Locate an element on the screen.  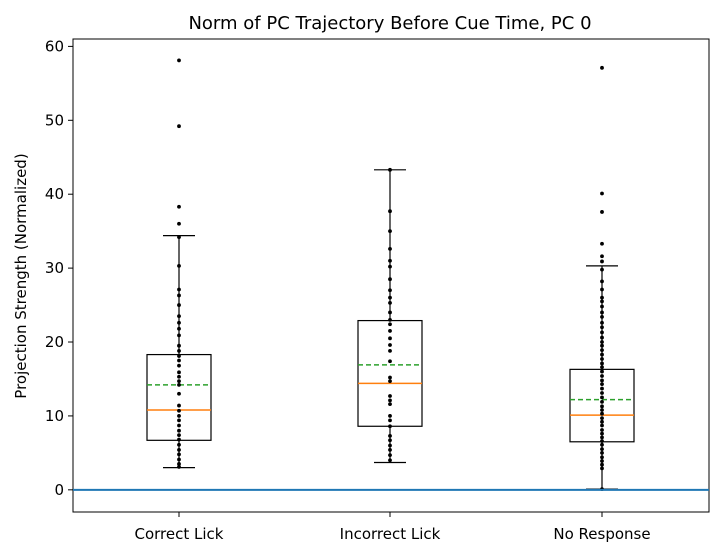
x-tick-label: Correct Lick is located at coordinates (179, 534).